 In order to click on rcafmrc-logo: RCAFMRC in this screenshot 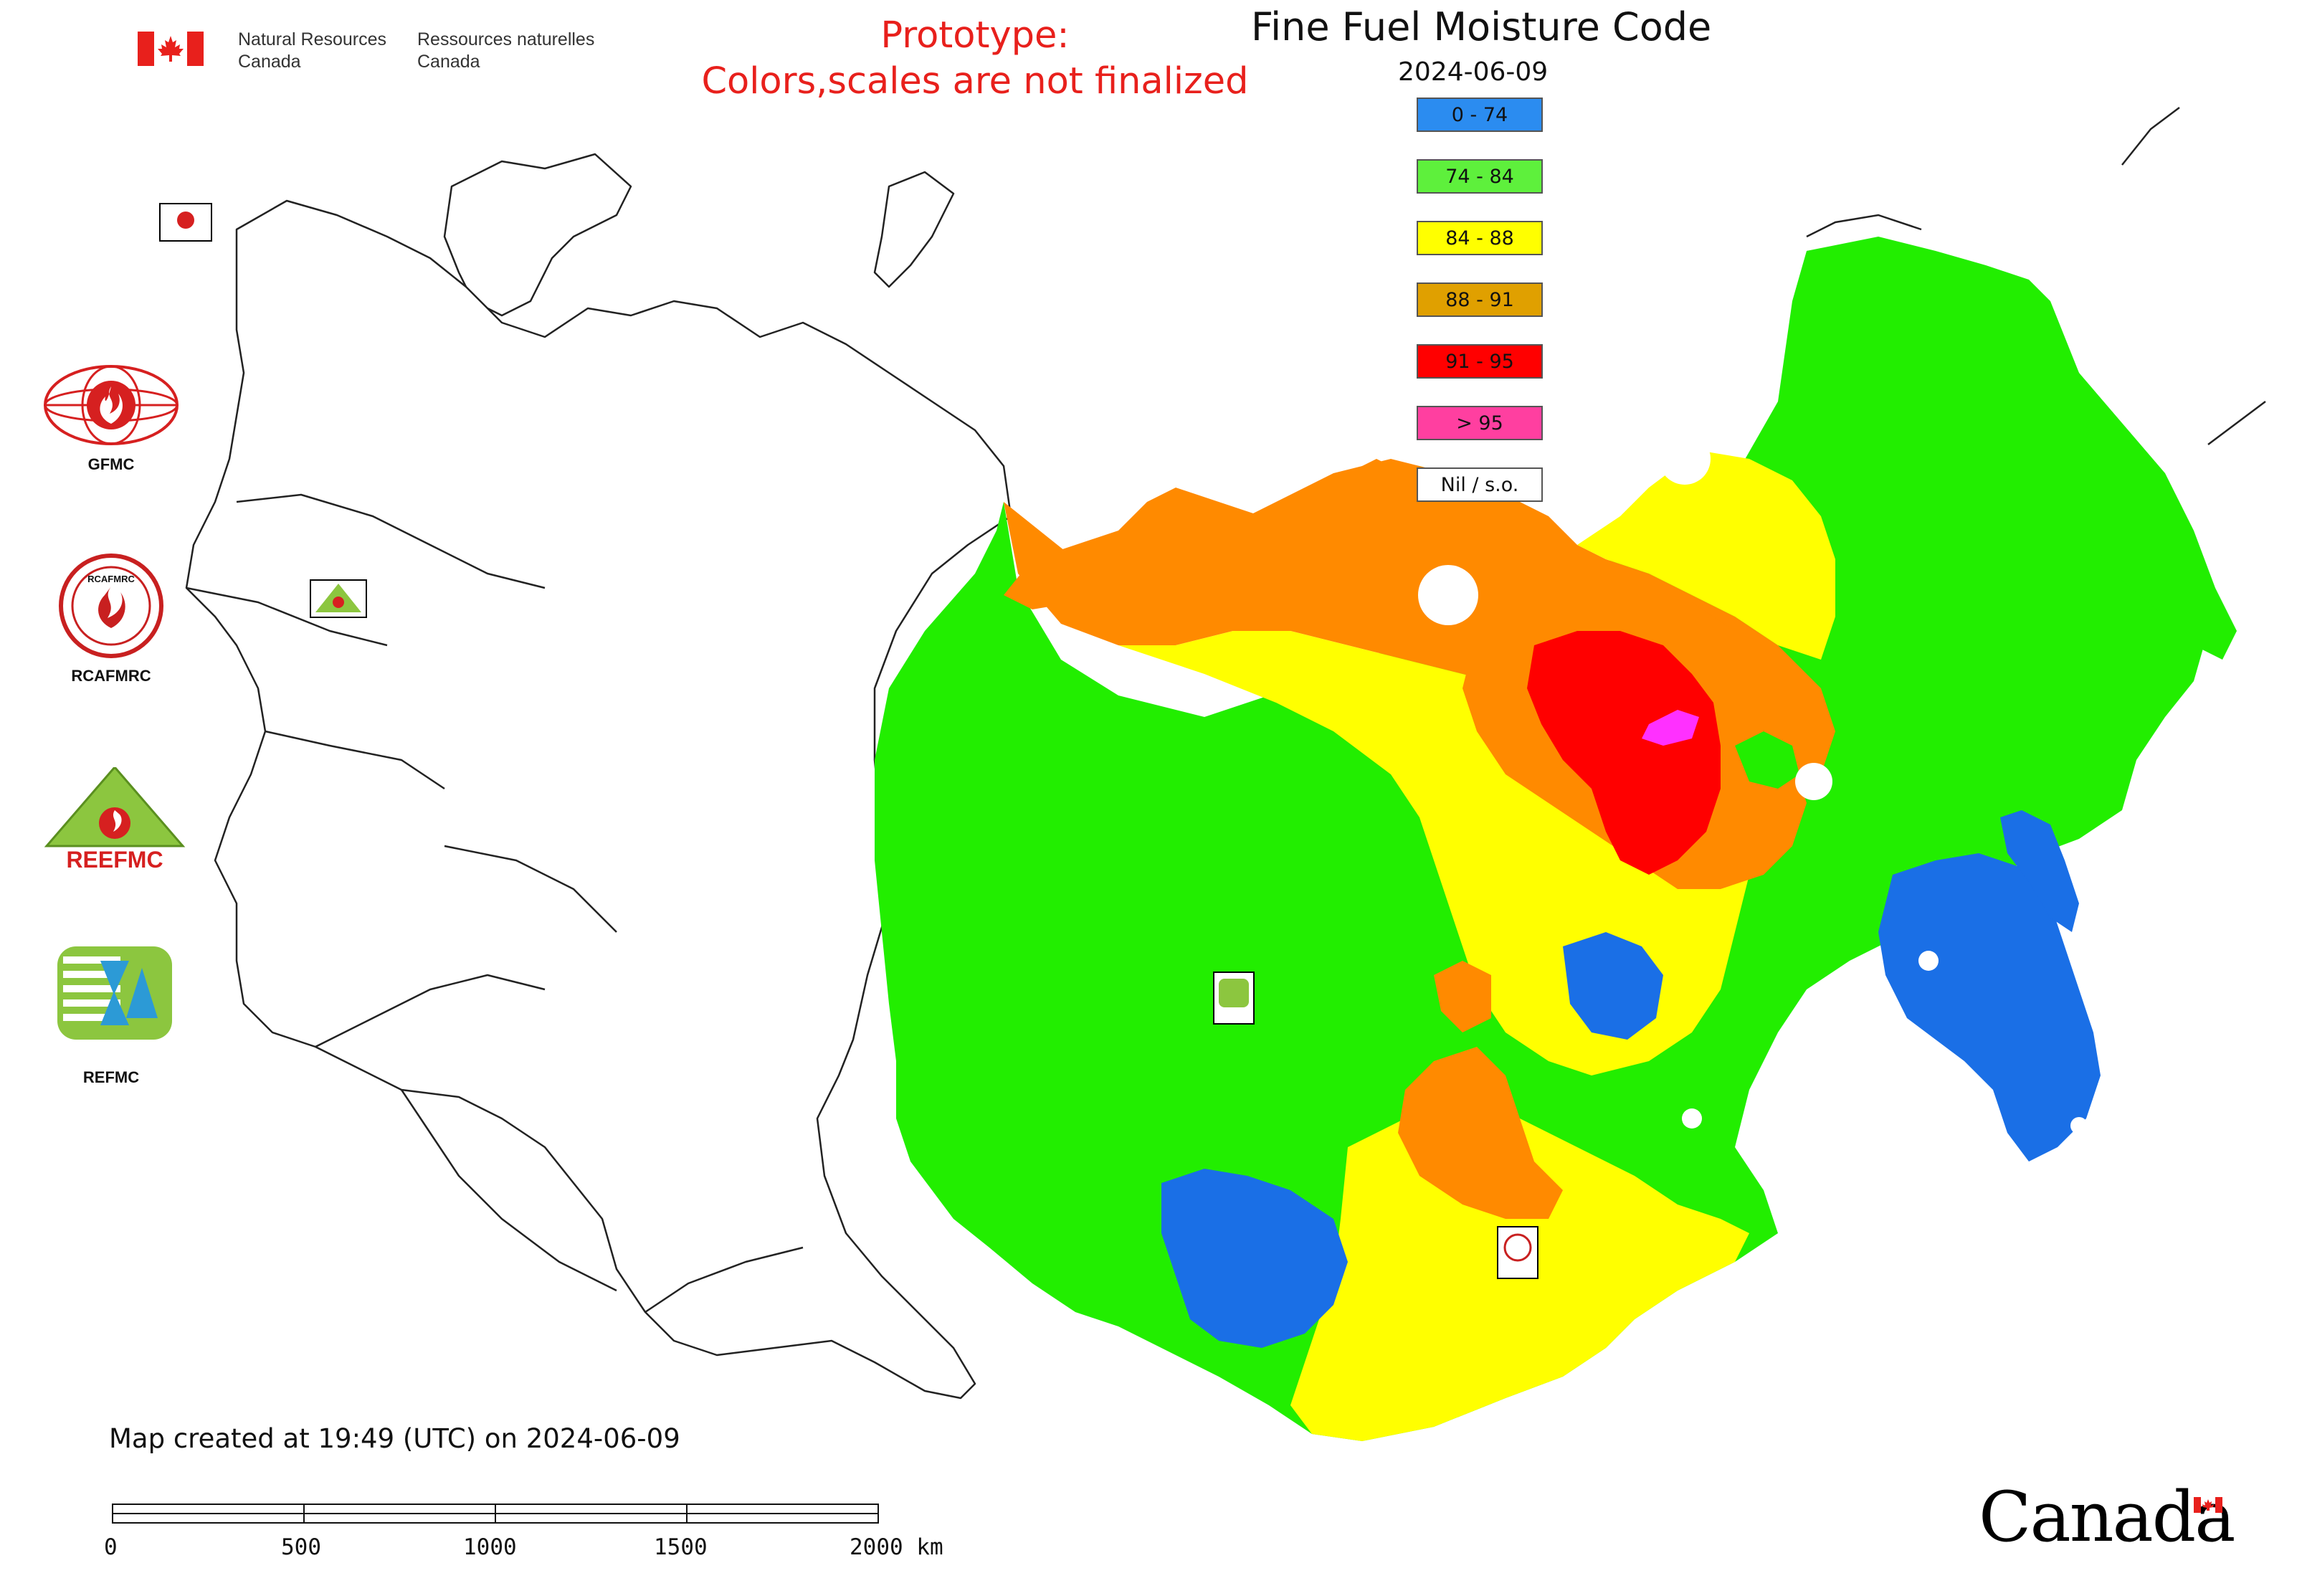, I will do `click(111, 607)`.